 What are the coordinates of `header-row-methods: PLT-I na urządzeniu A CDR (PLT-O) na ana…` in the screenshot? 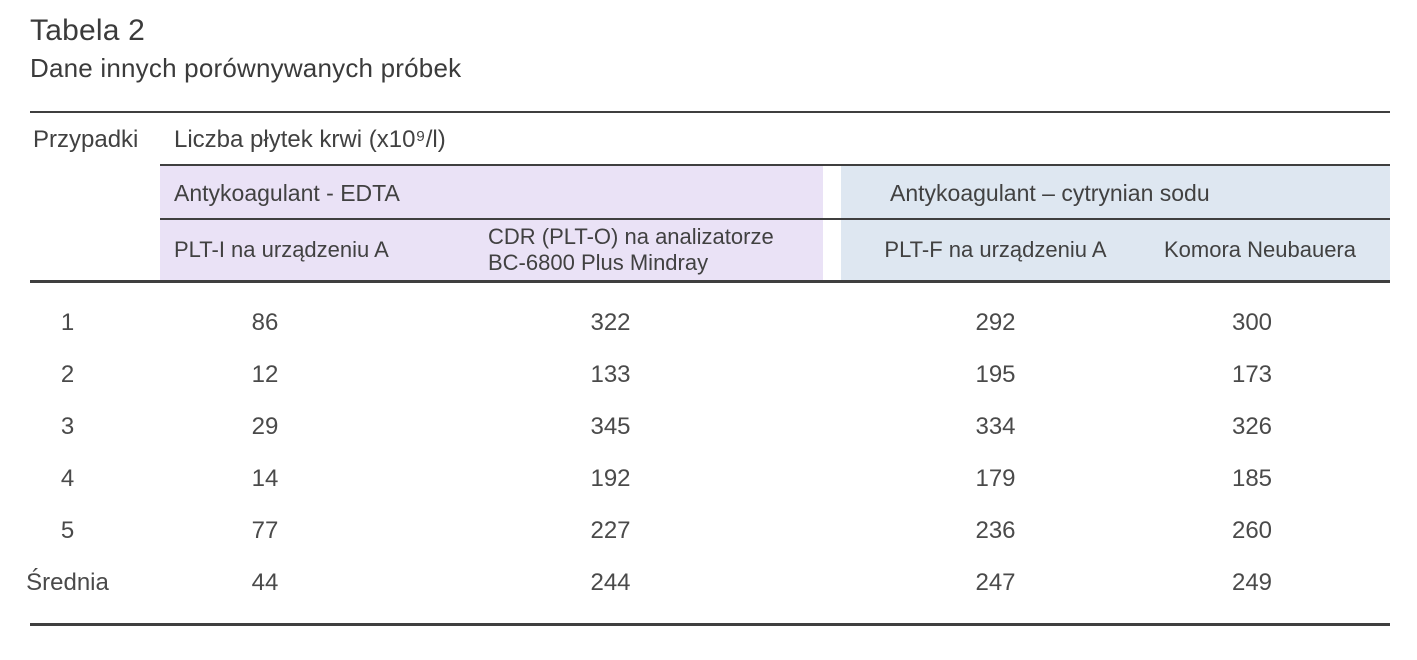 It's located at (710, 252).